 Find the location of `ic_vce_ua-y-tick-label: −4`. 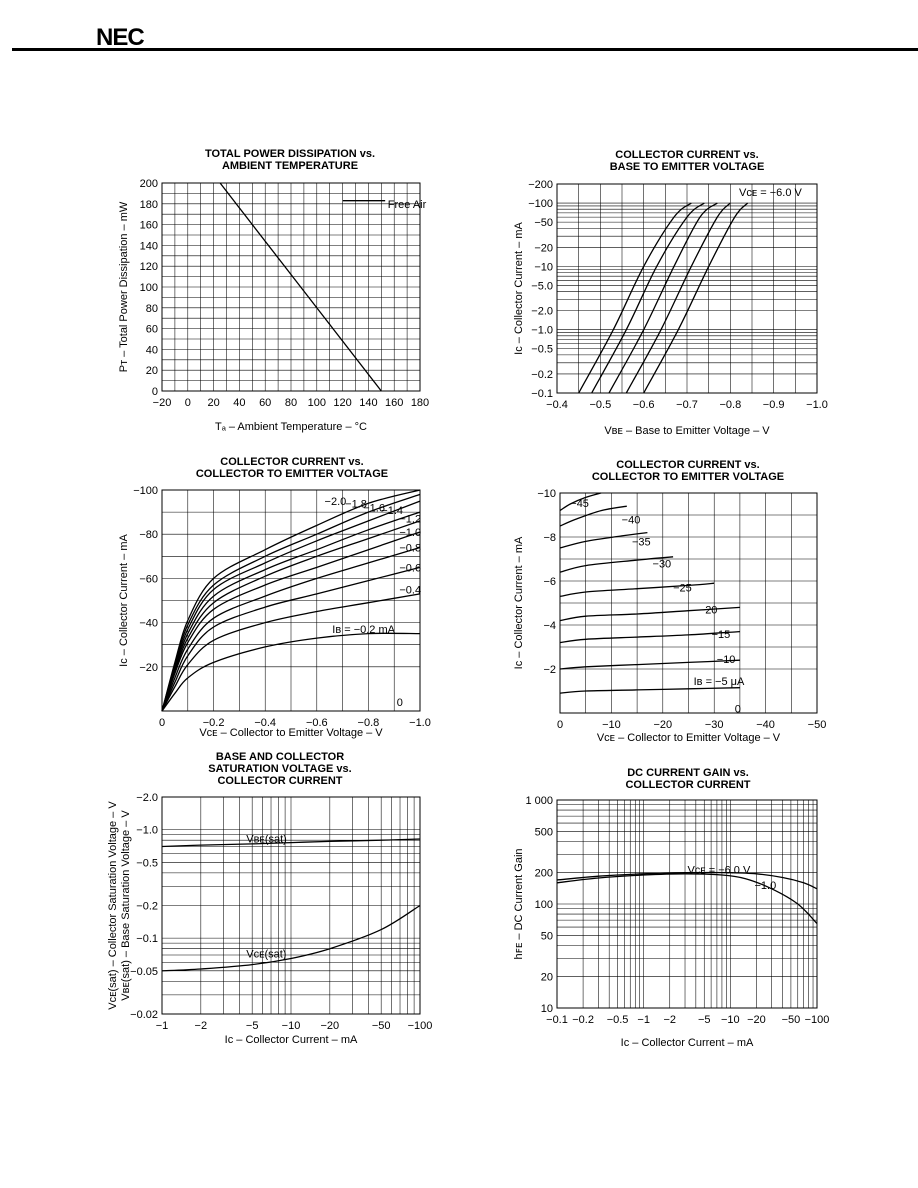

ic_vce_ua-y-tick-label: −4 is located at coordinates (549, 626).